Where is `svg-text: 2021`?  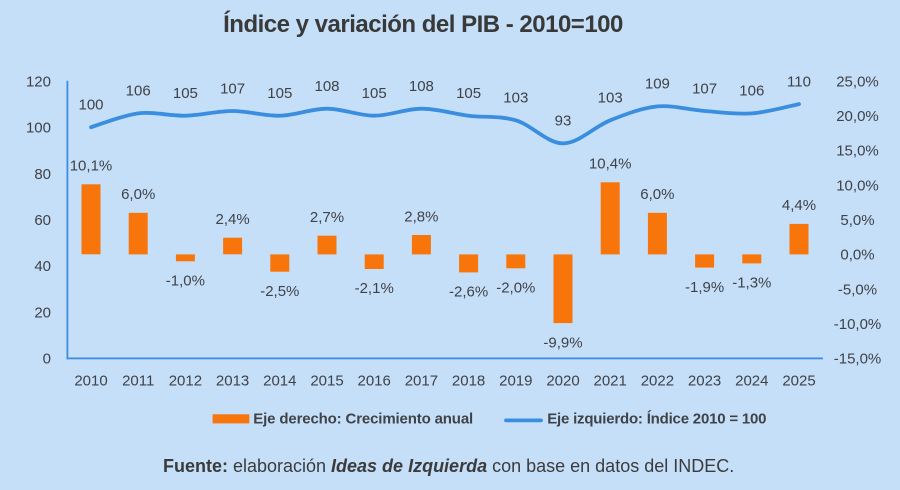 svg-text: 2021 is located at coordinates (610, 381).